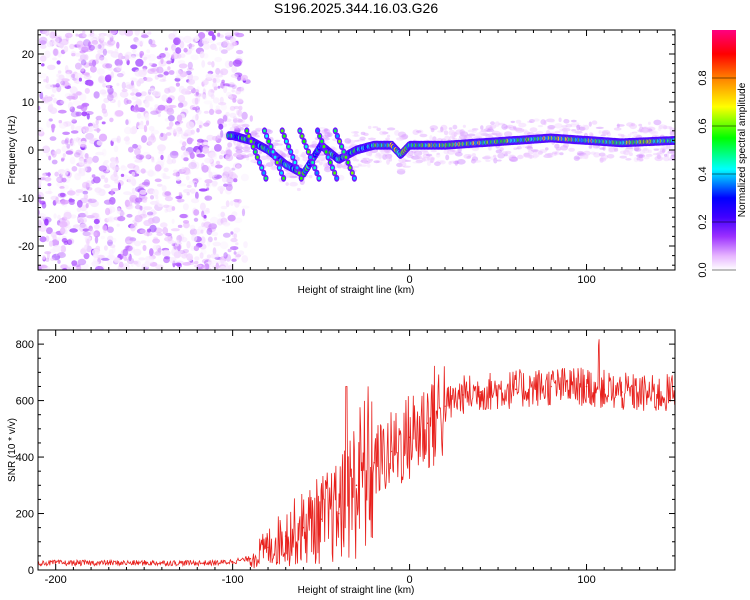 The width and height of the screenshot is (750, 600). Describe the element at coordinates (28, 55) in the screenshot. I see `y-tick-label: 20` at that location.